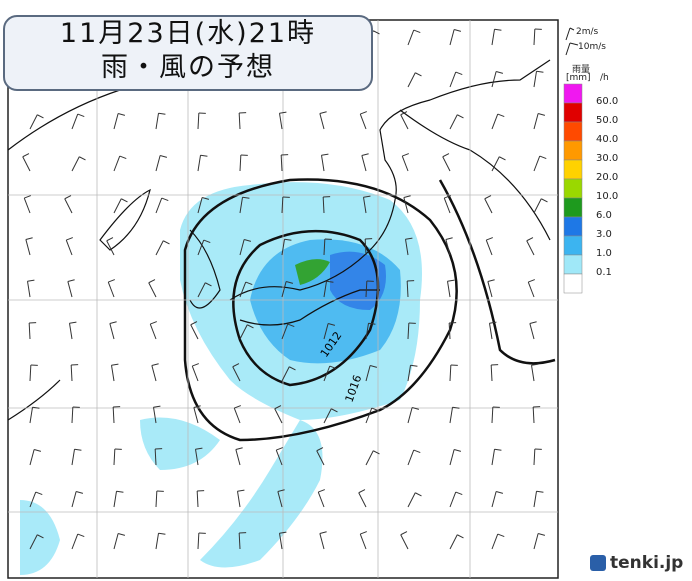 The width and height of the screenshot is (692, 581). What do you see at coordinates (188, 53) in the screenshot?
I see `title-box: 11月23日(水)21時 雨・風の予想` at bounding box center [188, 53].